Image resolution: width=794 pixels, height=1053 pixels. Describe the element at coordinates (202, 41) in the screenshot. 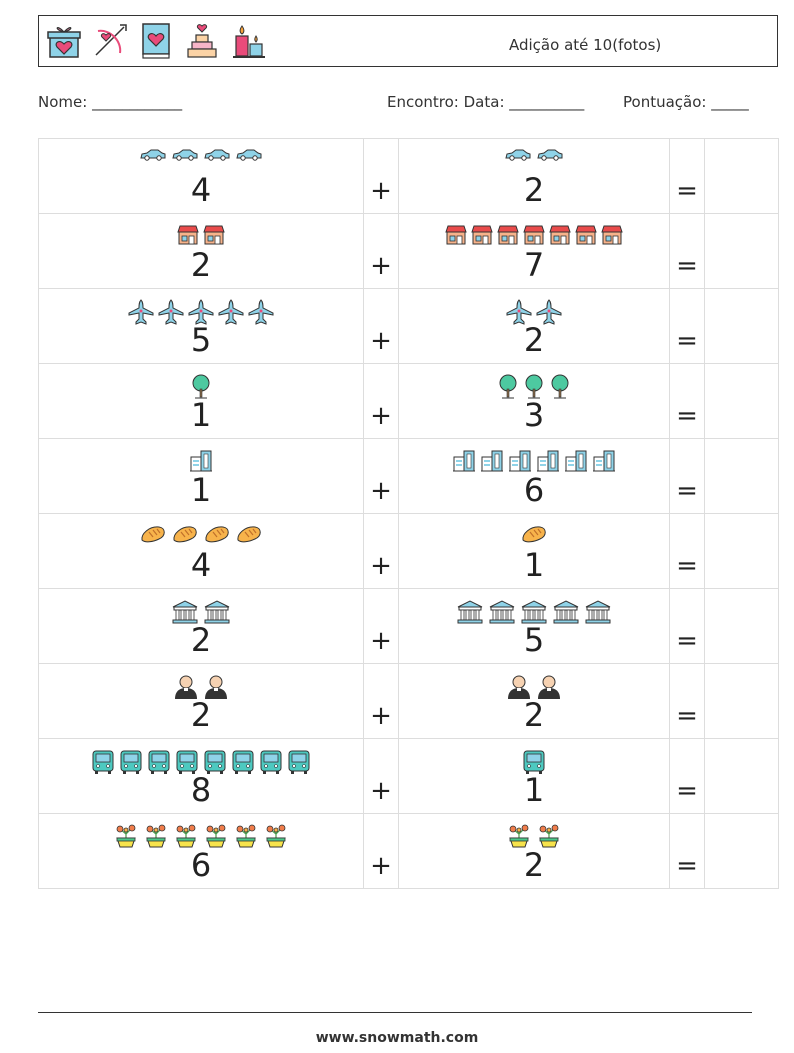

I see `wedding-cake-icon` at that location.